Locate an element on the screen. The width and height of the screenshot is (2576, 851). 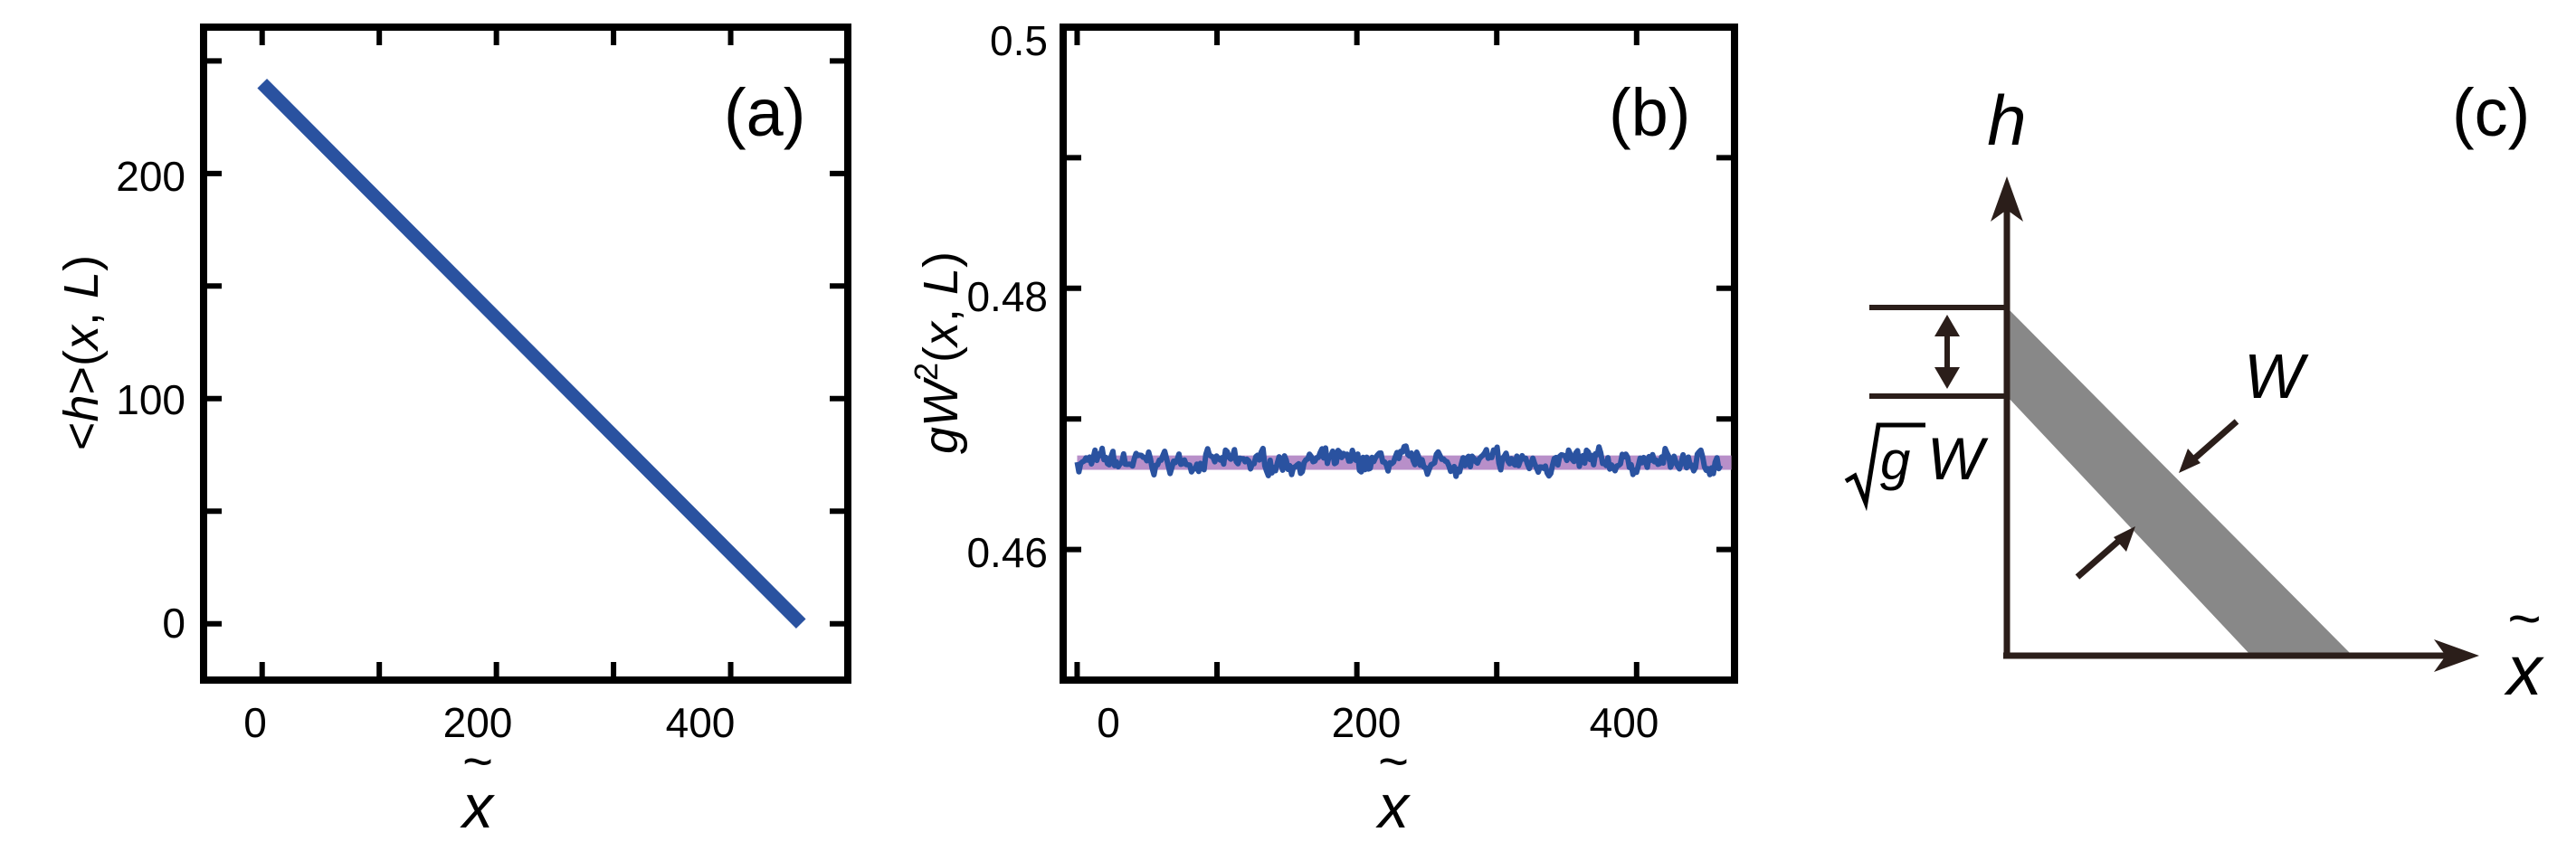
svg-text: g is located at coordinates (1895, 461).